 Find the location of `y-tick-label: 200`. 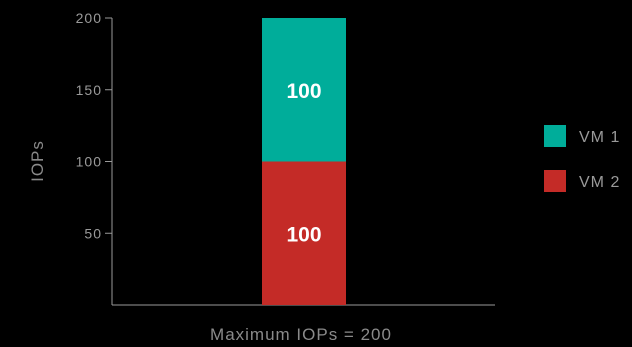

y-tick-label: 200 is located at coordinates (89, 18).